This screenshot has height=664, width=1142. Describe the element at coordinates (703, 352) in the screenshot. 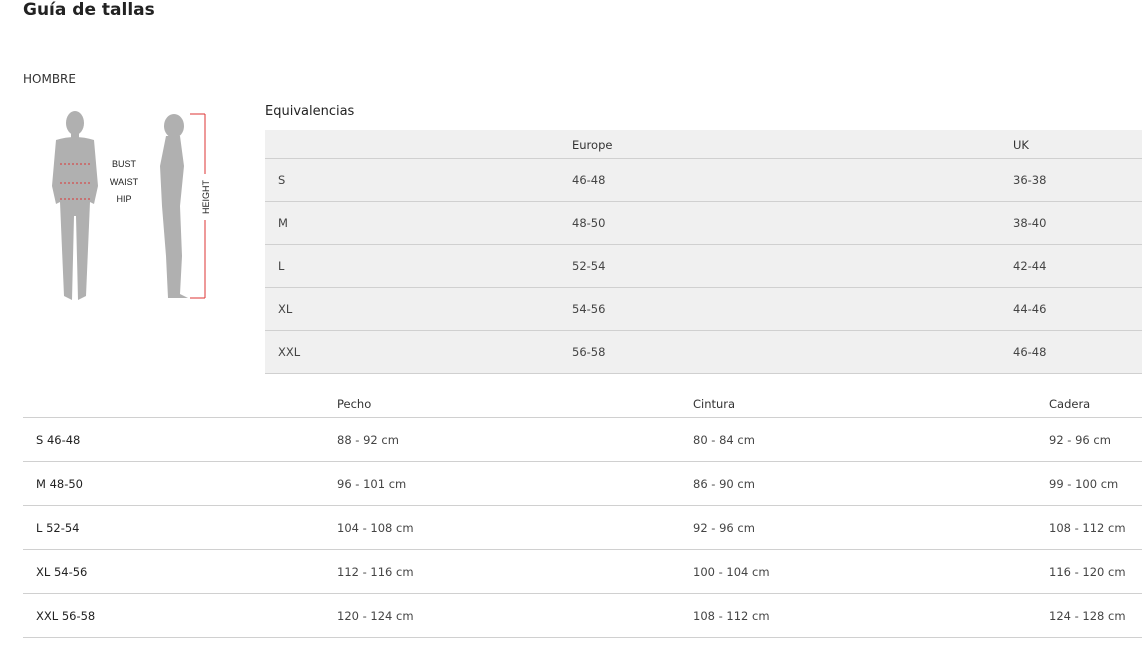

I see `table-row: XXL 56-58 46-48` at that location.